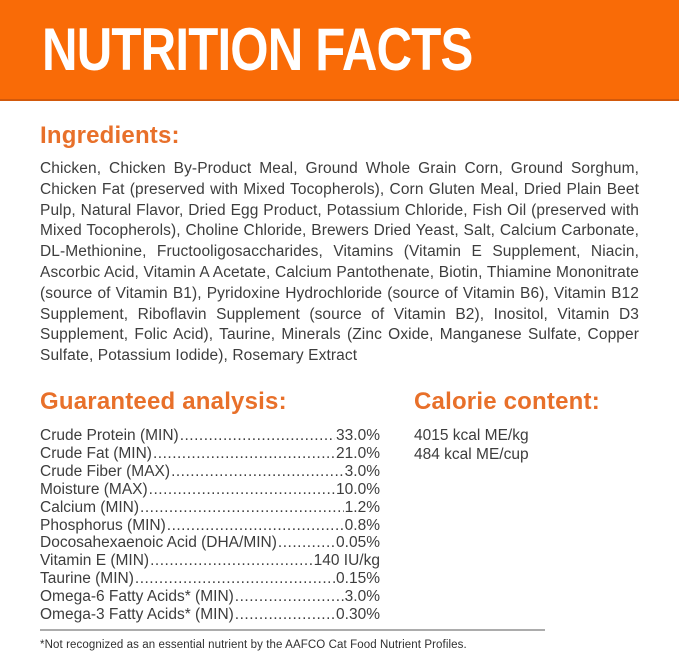 Image resolution: width=679 pixels, height=651 pixels. Describe the element at coordinates (346, 561) in the screenshot. I see `analysis-value: 140 IU/kg` at that location.